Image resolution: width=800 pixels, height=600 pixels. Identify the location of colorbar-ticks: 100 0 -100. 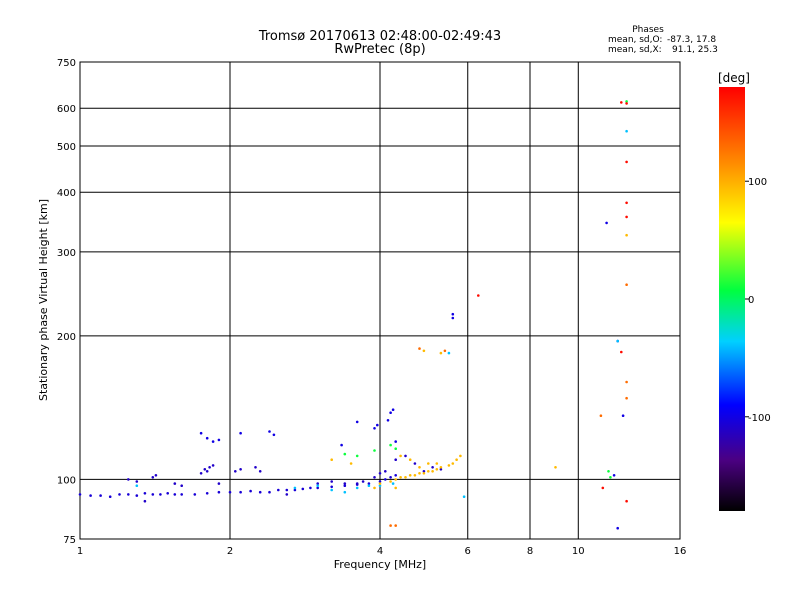
(758, 300).